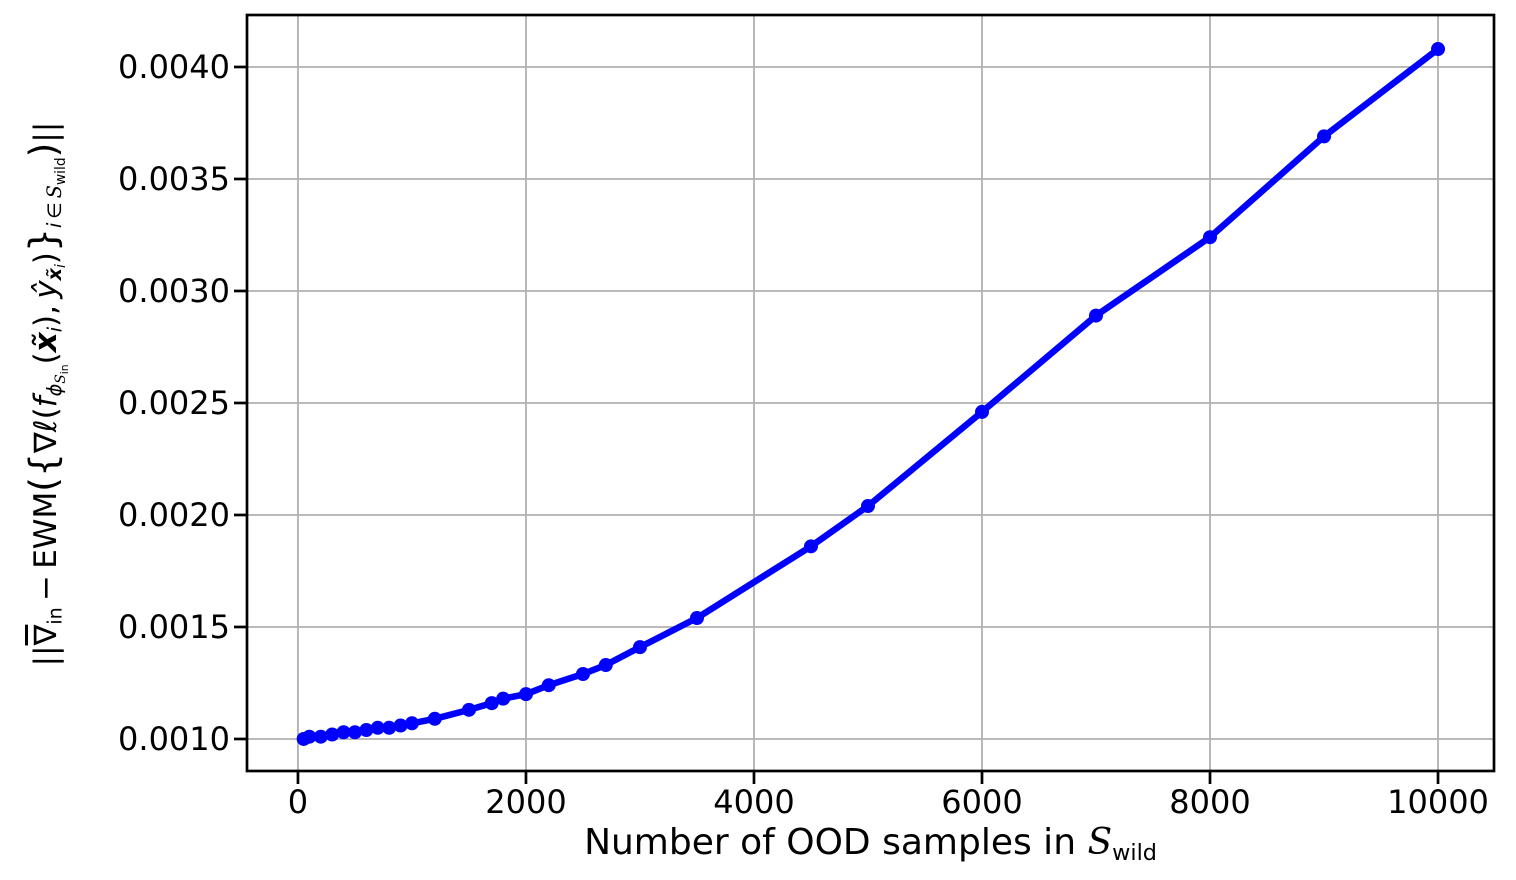 The height and width of the screenshot is (880, 1516). What do you see at coordinates (174, 67) in the screenshot?
I see `y-tick-label: 0.0040` at bounding box center [174, 67].